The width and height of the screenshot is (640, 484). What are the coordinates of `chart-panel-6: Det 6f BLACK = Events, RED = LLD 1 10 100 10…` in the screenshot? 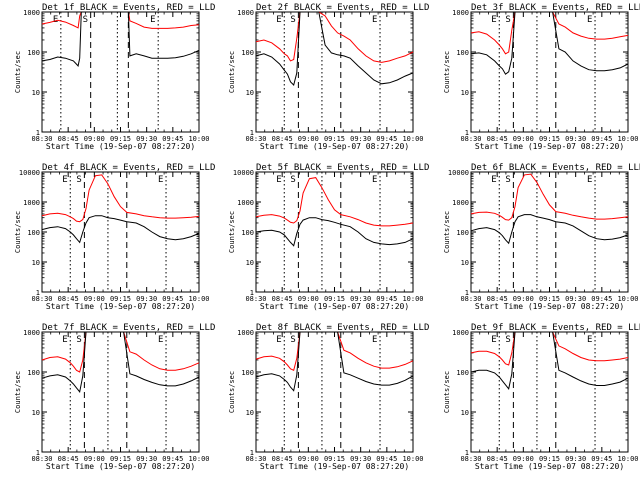 It's located at (541, 237).